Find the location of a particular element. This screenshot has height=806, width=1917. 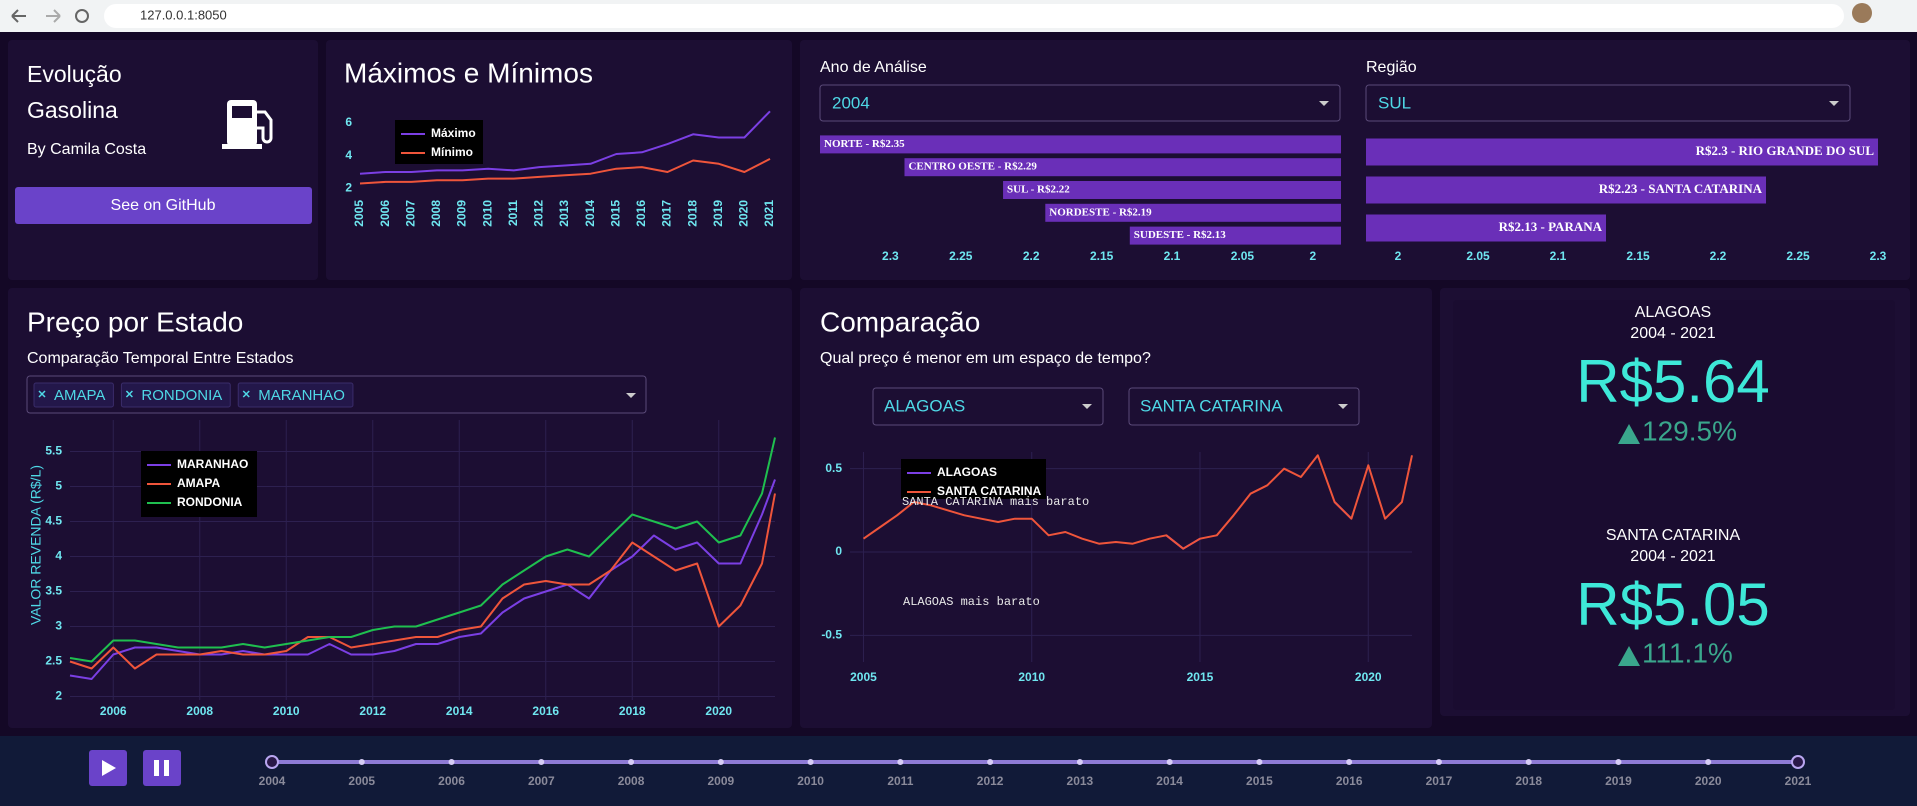

legend-box is located at coordinates (439, 142).